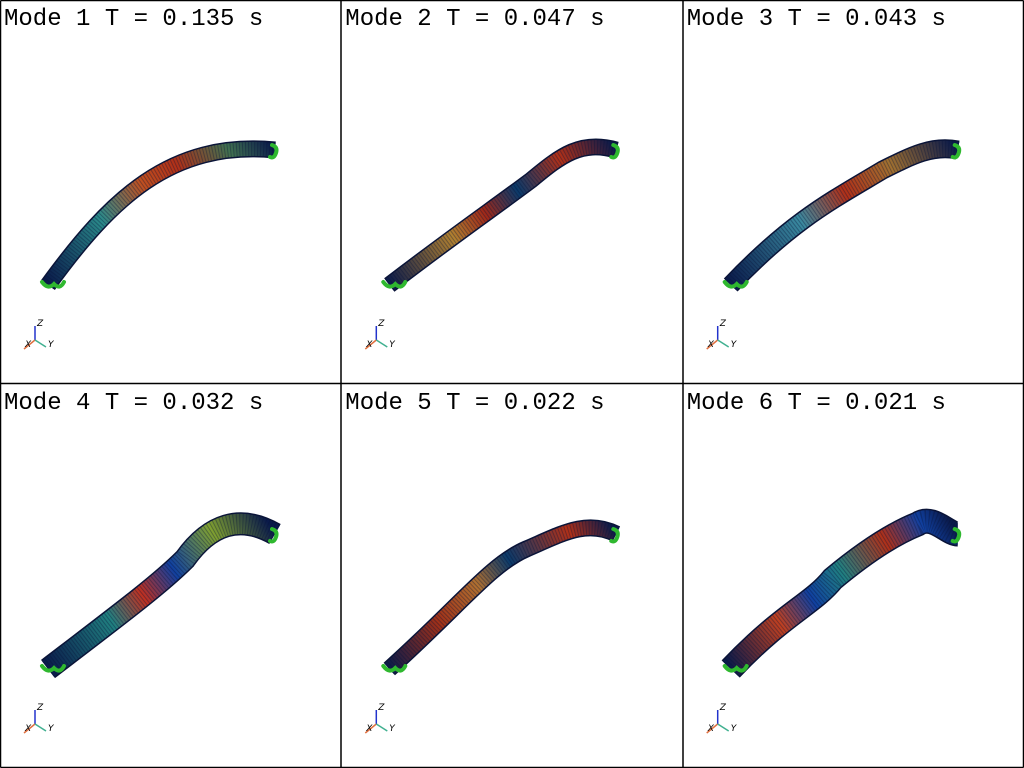 The image size is (1024, 768). I want to click on panel-title: Mode 1 T = 0.135 s, so click(133, 19).